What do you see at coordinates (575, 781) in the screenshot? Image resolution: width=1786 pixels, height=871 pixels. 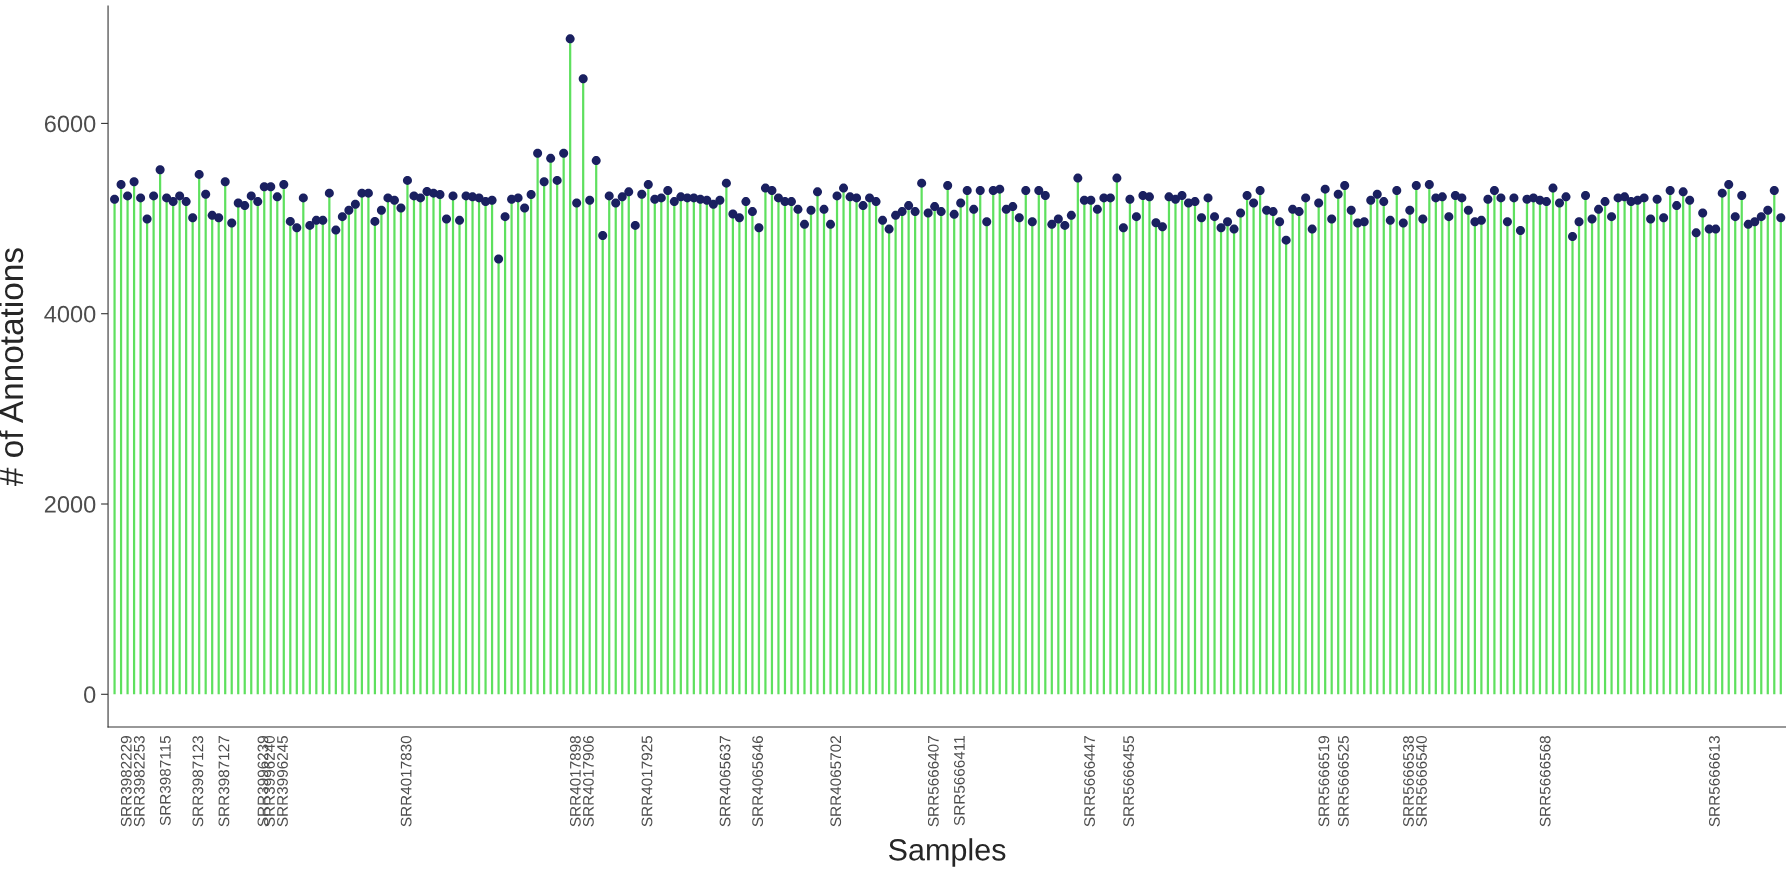 I see `x-tick-label: SRR4017898` at bounding box center [575, 781].